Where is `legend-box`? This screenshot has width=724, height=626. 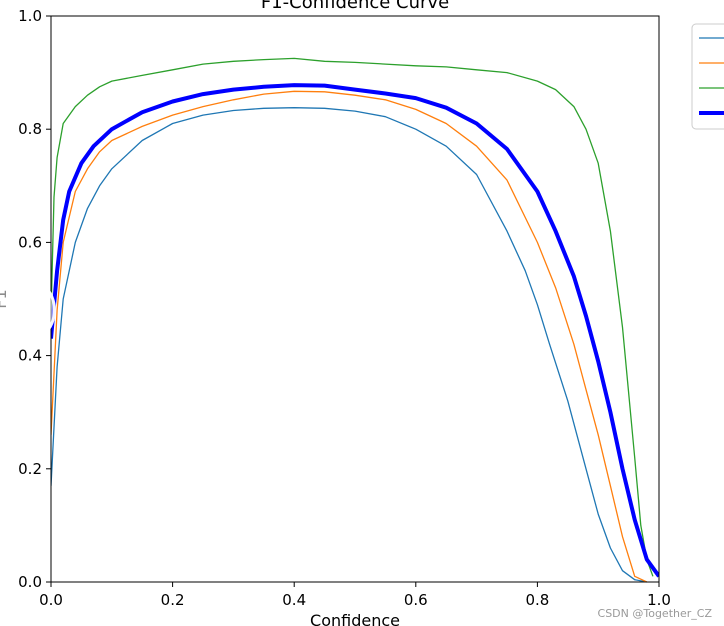 legend-box is located at coordinates (707, 76).